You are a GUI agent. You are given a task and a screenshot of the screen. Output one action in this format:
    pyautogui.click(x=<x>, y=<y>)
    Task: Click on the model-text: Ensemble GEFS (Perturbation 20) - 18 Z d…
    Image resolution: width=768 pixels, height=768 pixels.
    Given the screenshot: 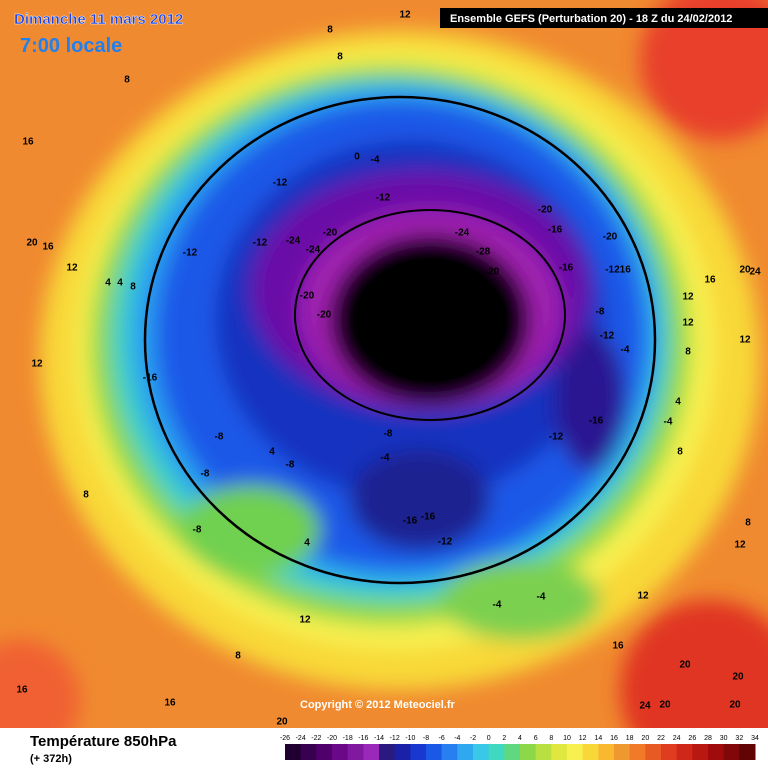 What is the action you would take?
    pyautogui.click(x=591, y=19)
    